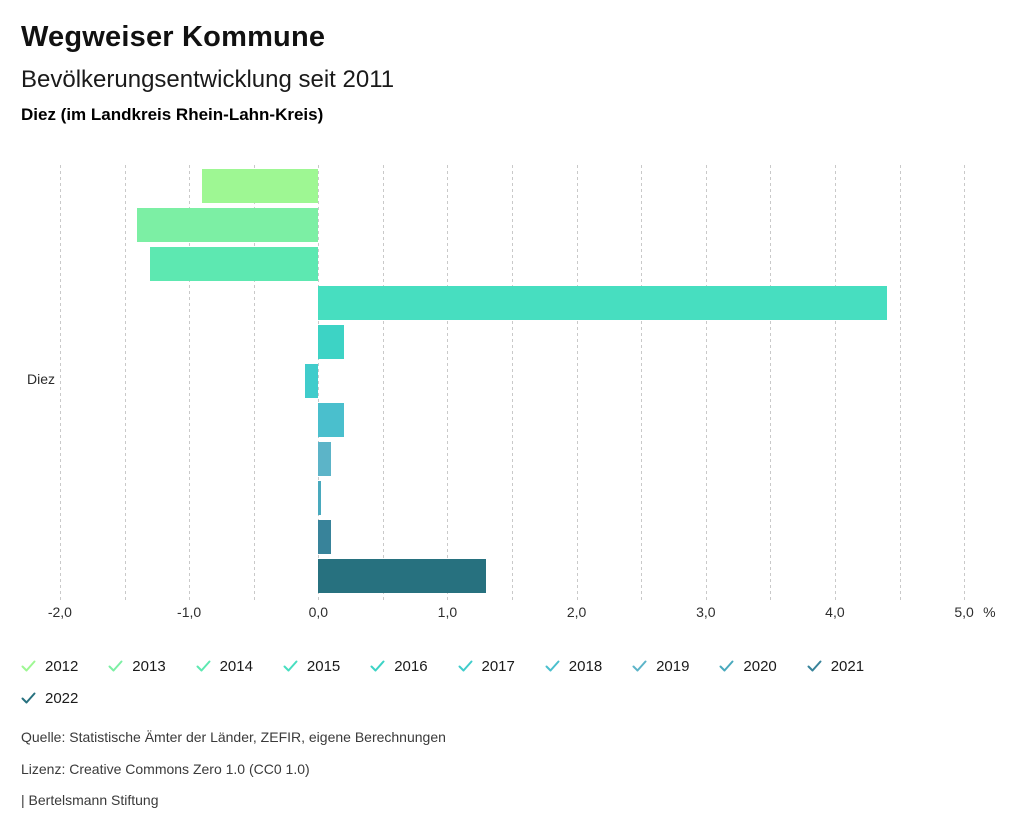 The image size is (1024, 831). Describe the element at coordinates (602, 303) in the screenshot. I see `bar-2015` at that location.